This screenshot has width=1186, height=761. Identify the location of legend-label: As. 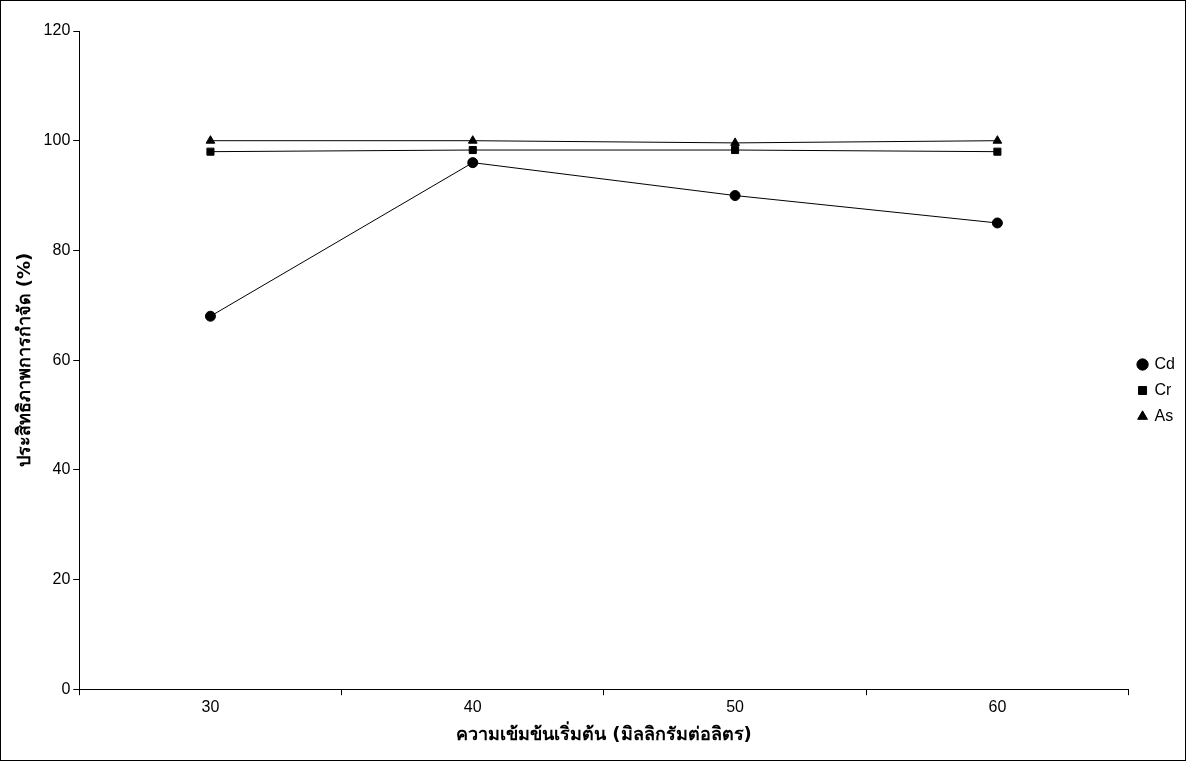
(1164, 415).